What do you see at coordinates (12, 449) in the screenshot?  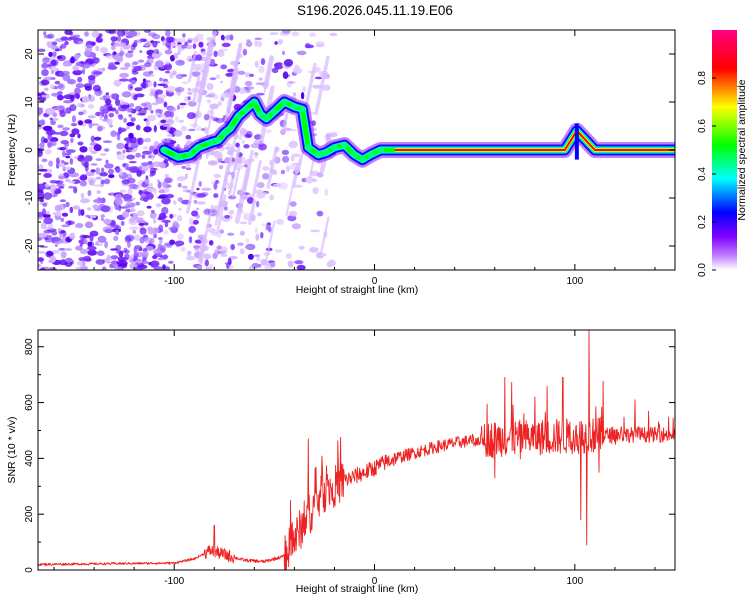 I see `snr-y-label: SNR (10 * v/v)` at bounding box center [12, 449].